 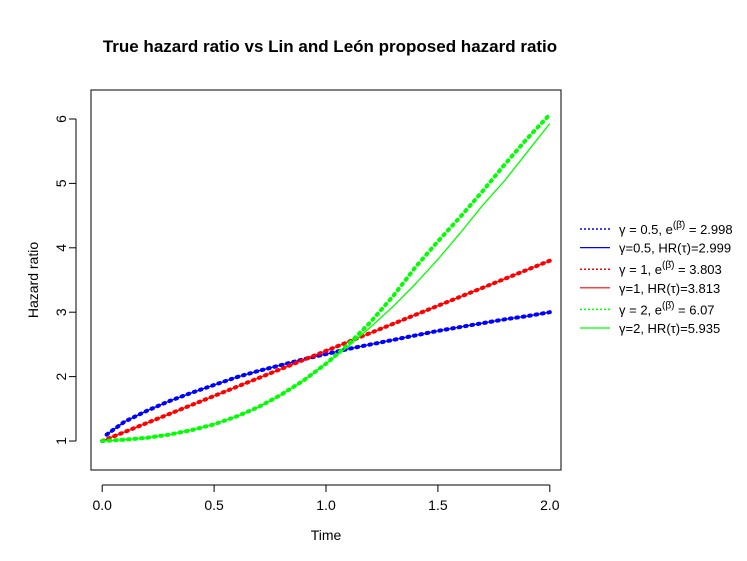 I want to click on y-tick-label: 6, so click(x=61, y=119).